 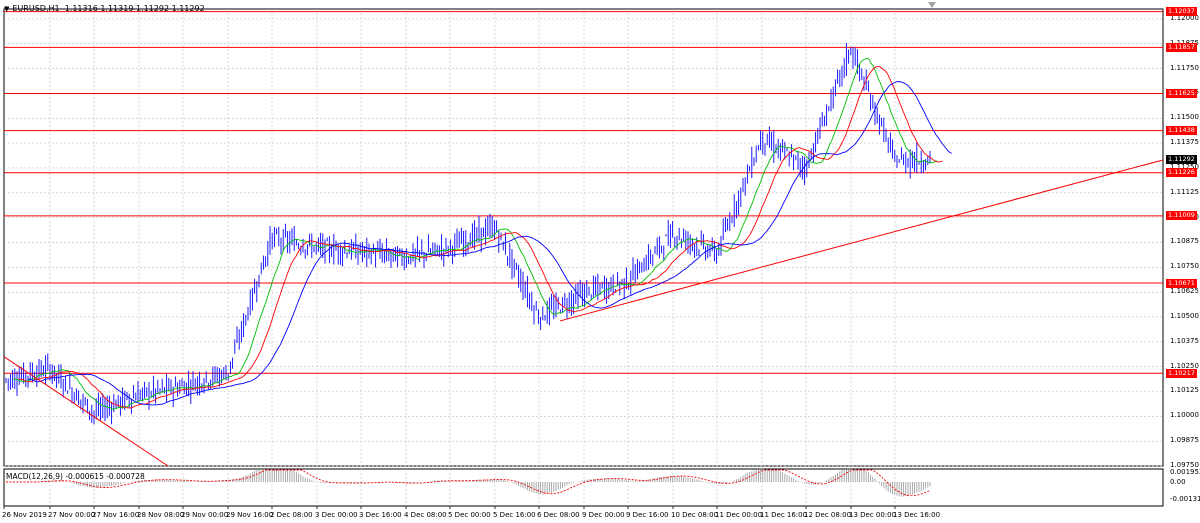 I want to click on macd-label: MACD(12,26,9) -0.000615 -0.000728, so click(x=75, y=476).